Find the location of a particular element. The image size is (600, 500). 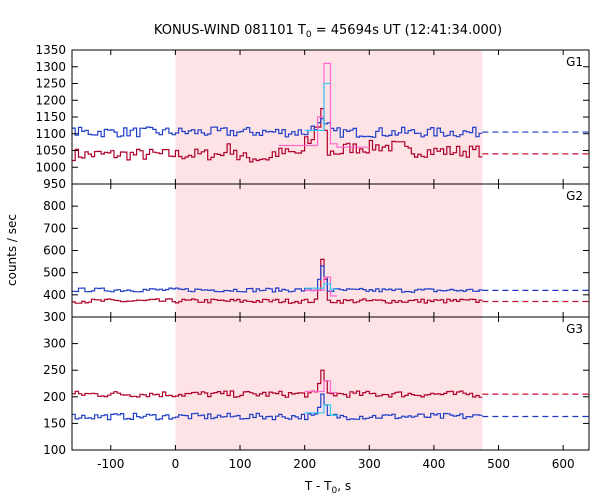

x-tick-label-600: 600 is located at coordinates (563, 464).